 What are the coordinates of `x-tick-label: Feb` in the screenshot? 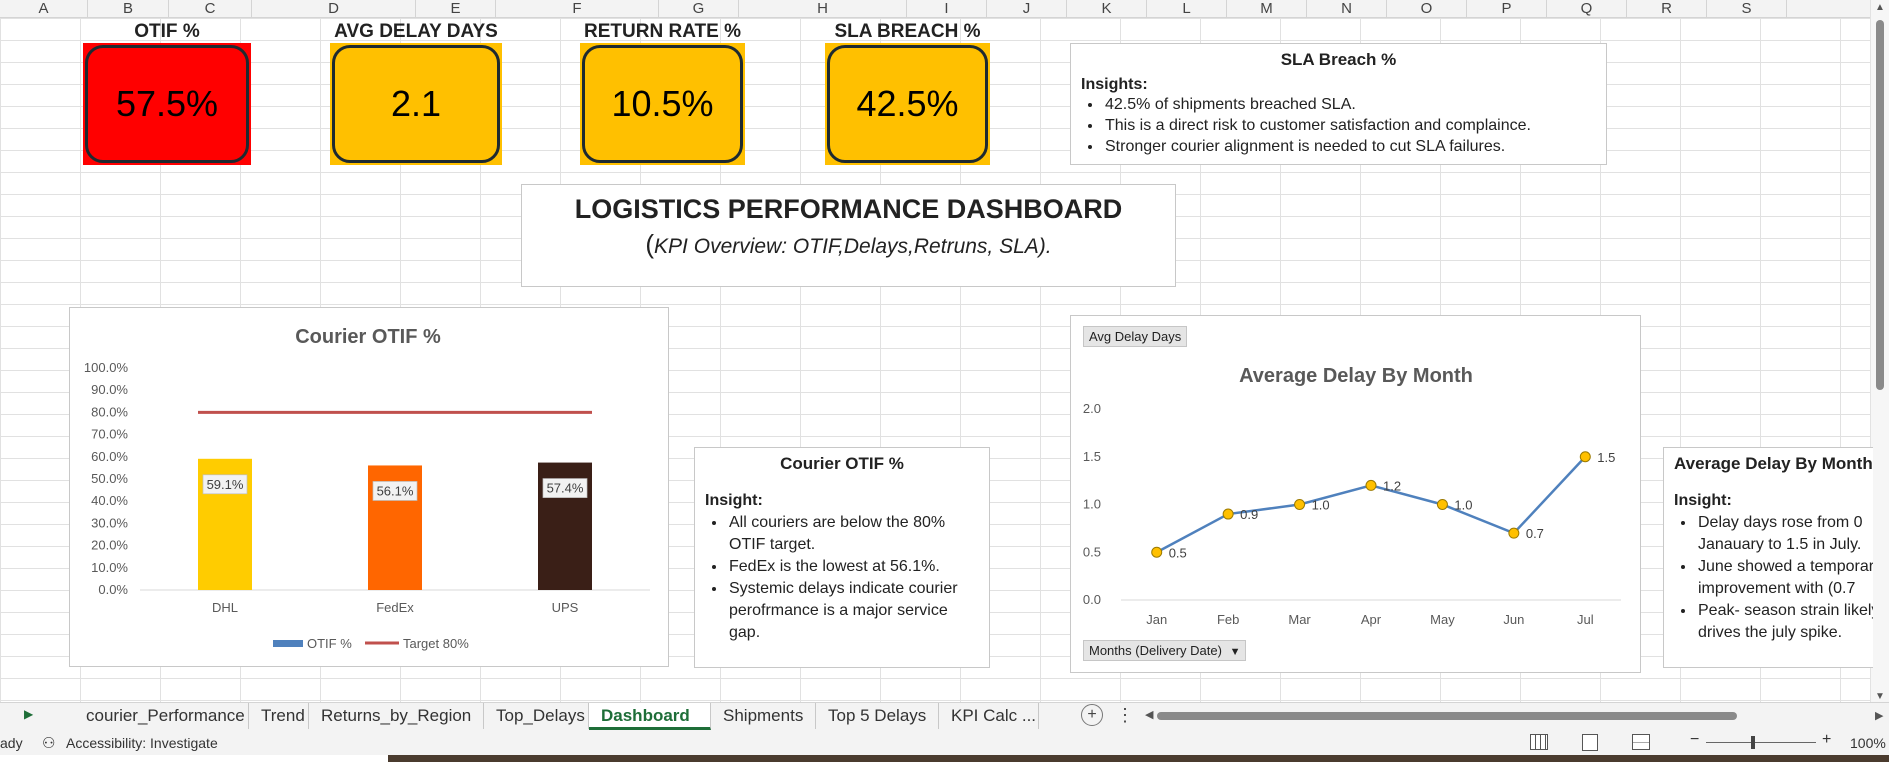 It's located at (1228, 619).